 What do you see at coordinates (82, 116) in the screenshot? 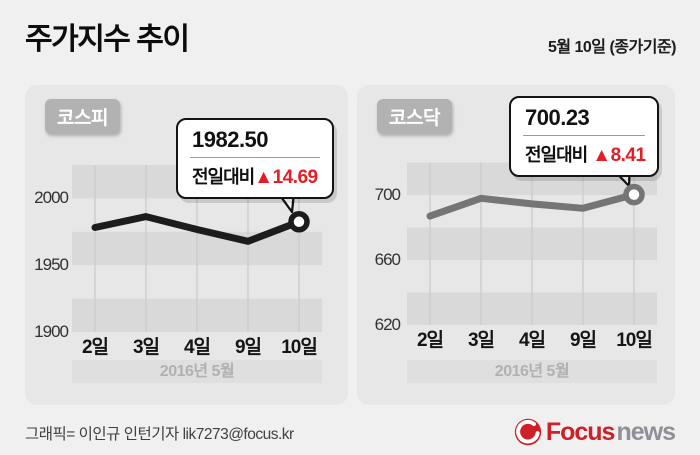
I see `kospi-badge: 코스피` at bounding box center [82, 116].